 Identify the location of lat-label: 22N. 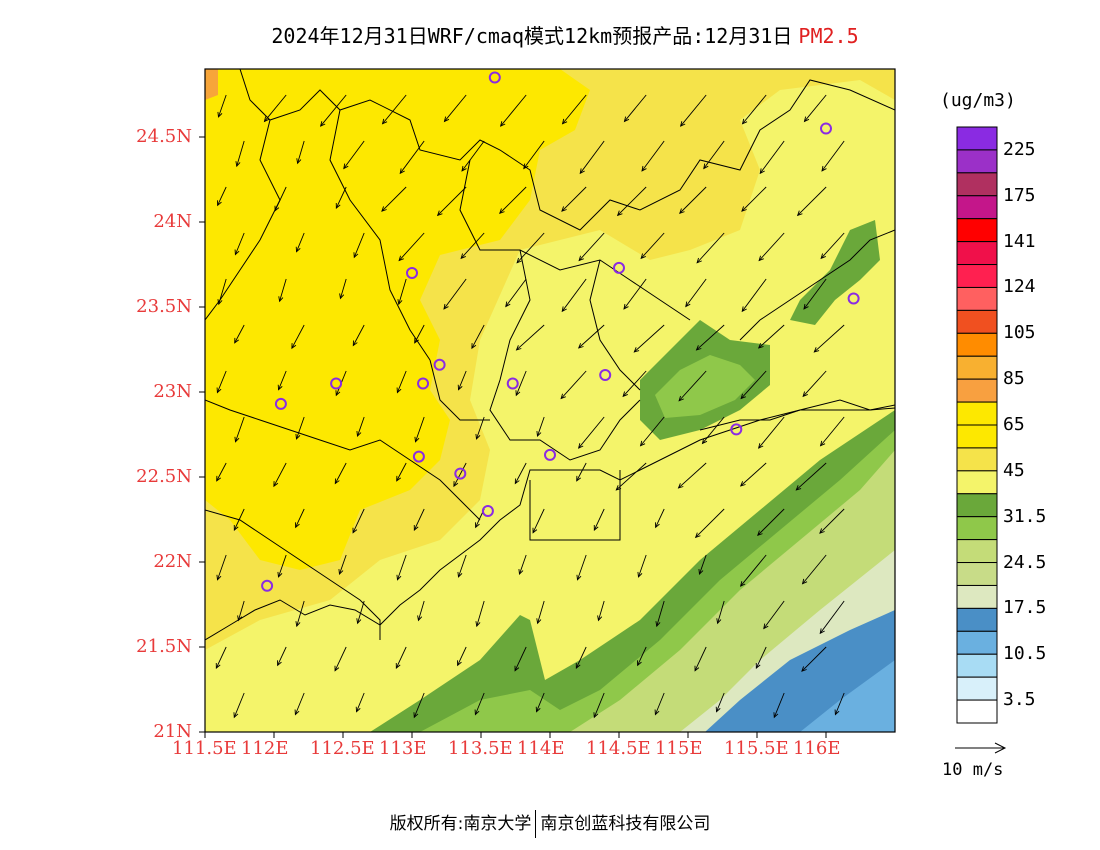
(172, 561).